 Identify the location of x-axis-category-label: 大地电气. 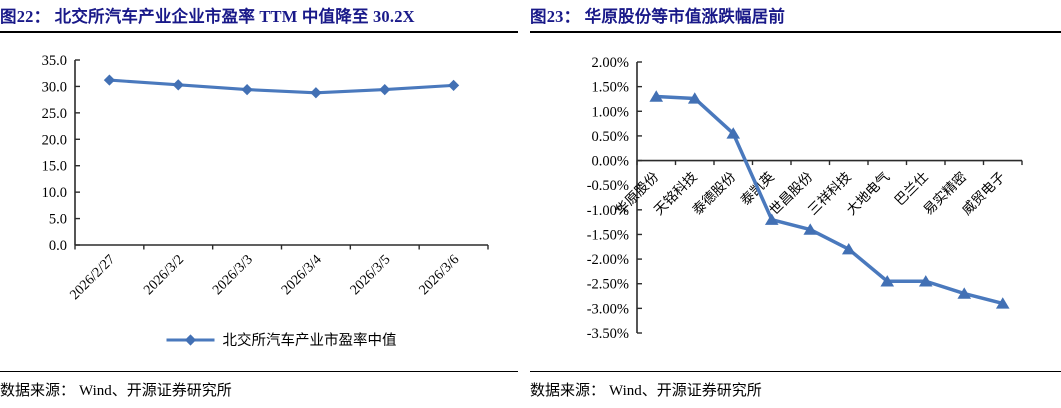
(868, 193).